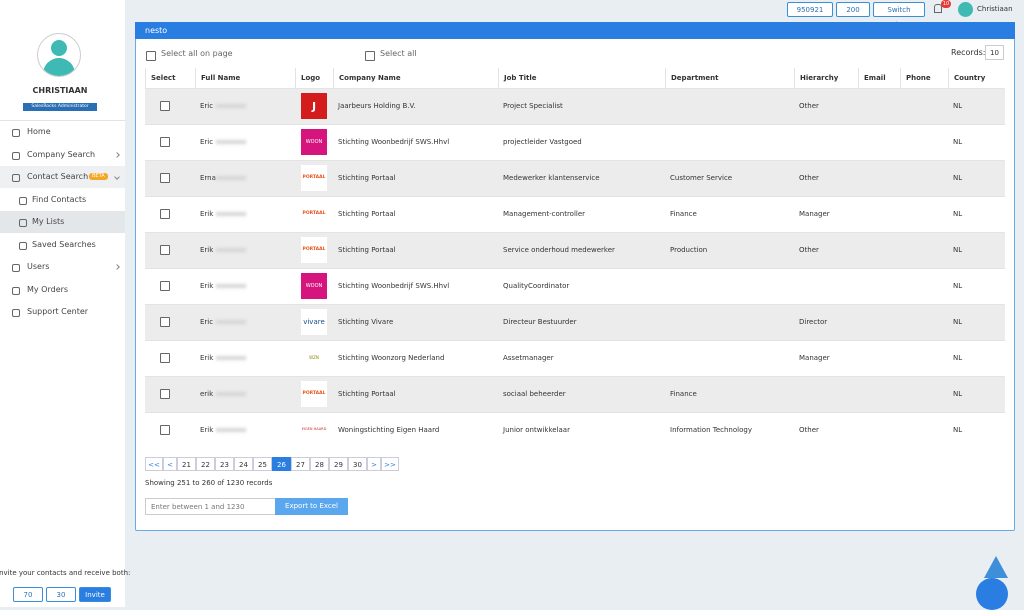 This screenshot has width=1024, height=610. What do you see at coordinates (59, 48) in the screenshot?
I see `avatar-head` at bounding box center [59, 48].